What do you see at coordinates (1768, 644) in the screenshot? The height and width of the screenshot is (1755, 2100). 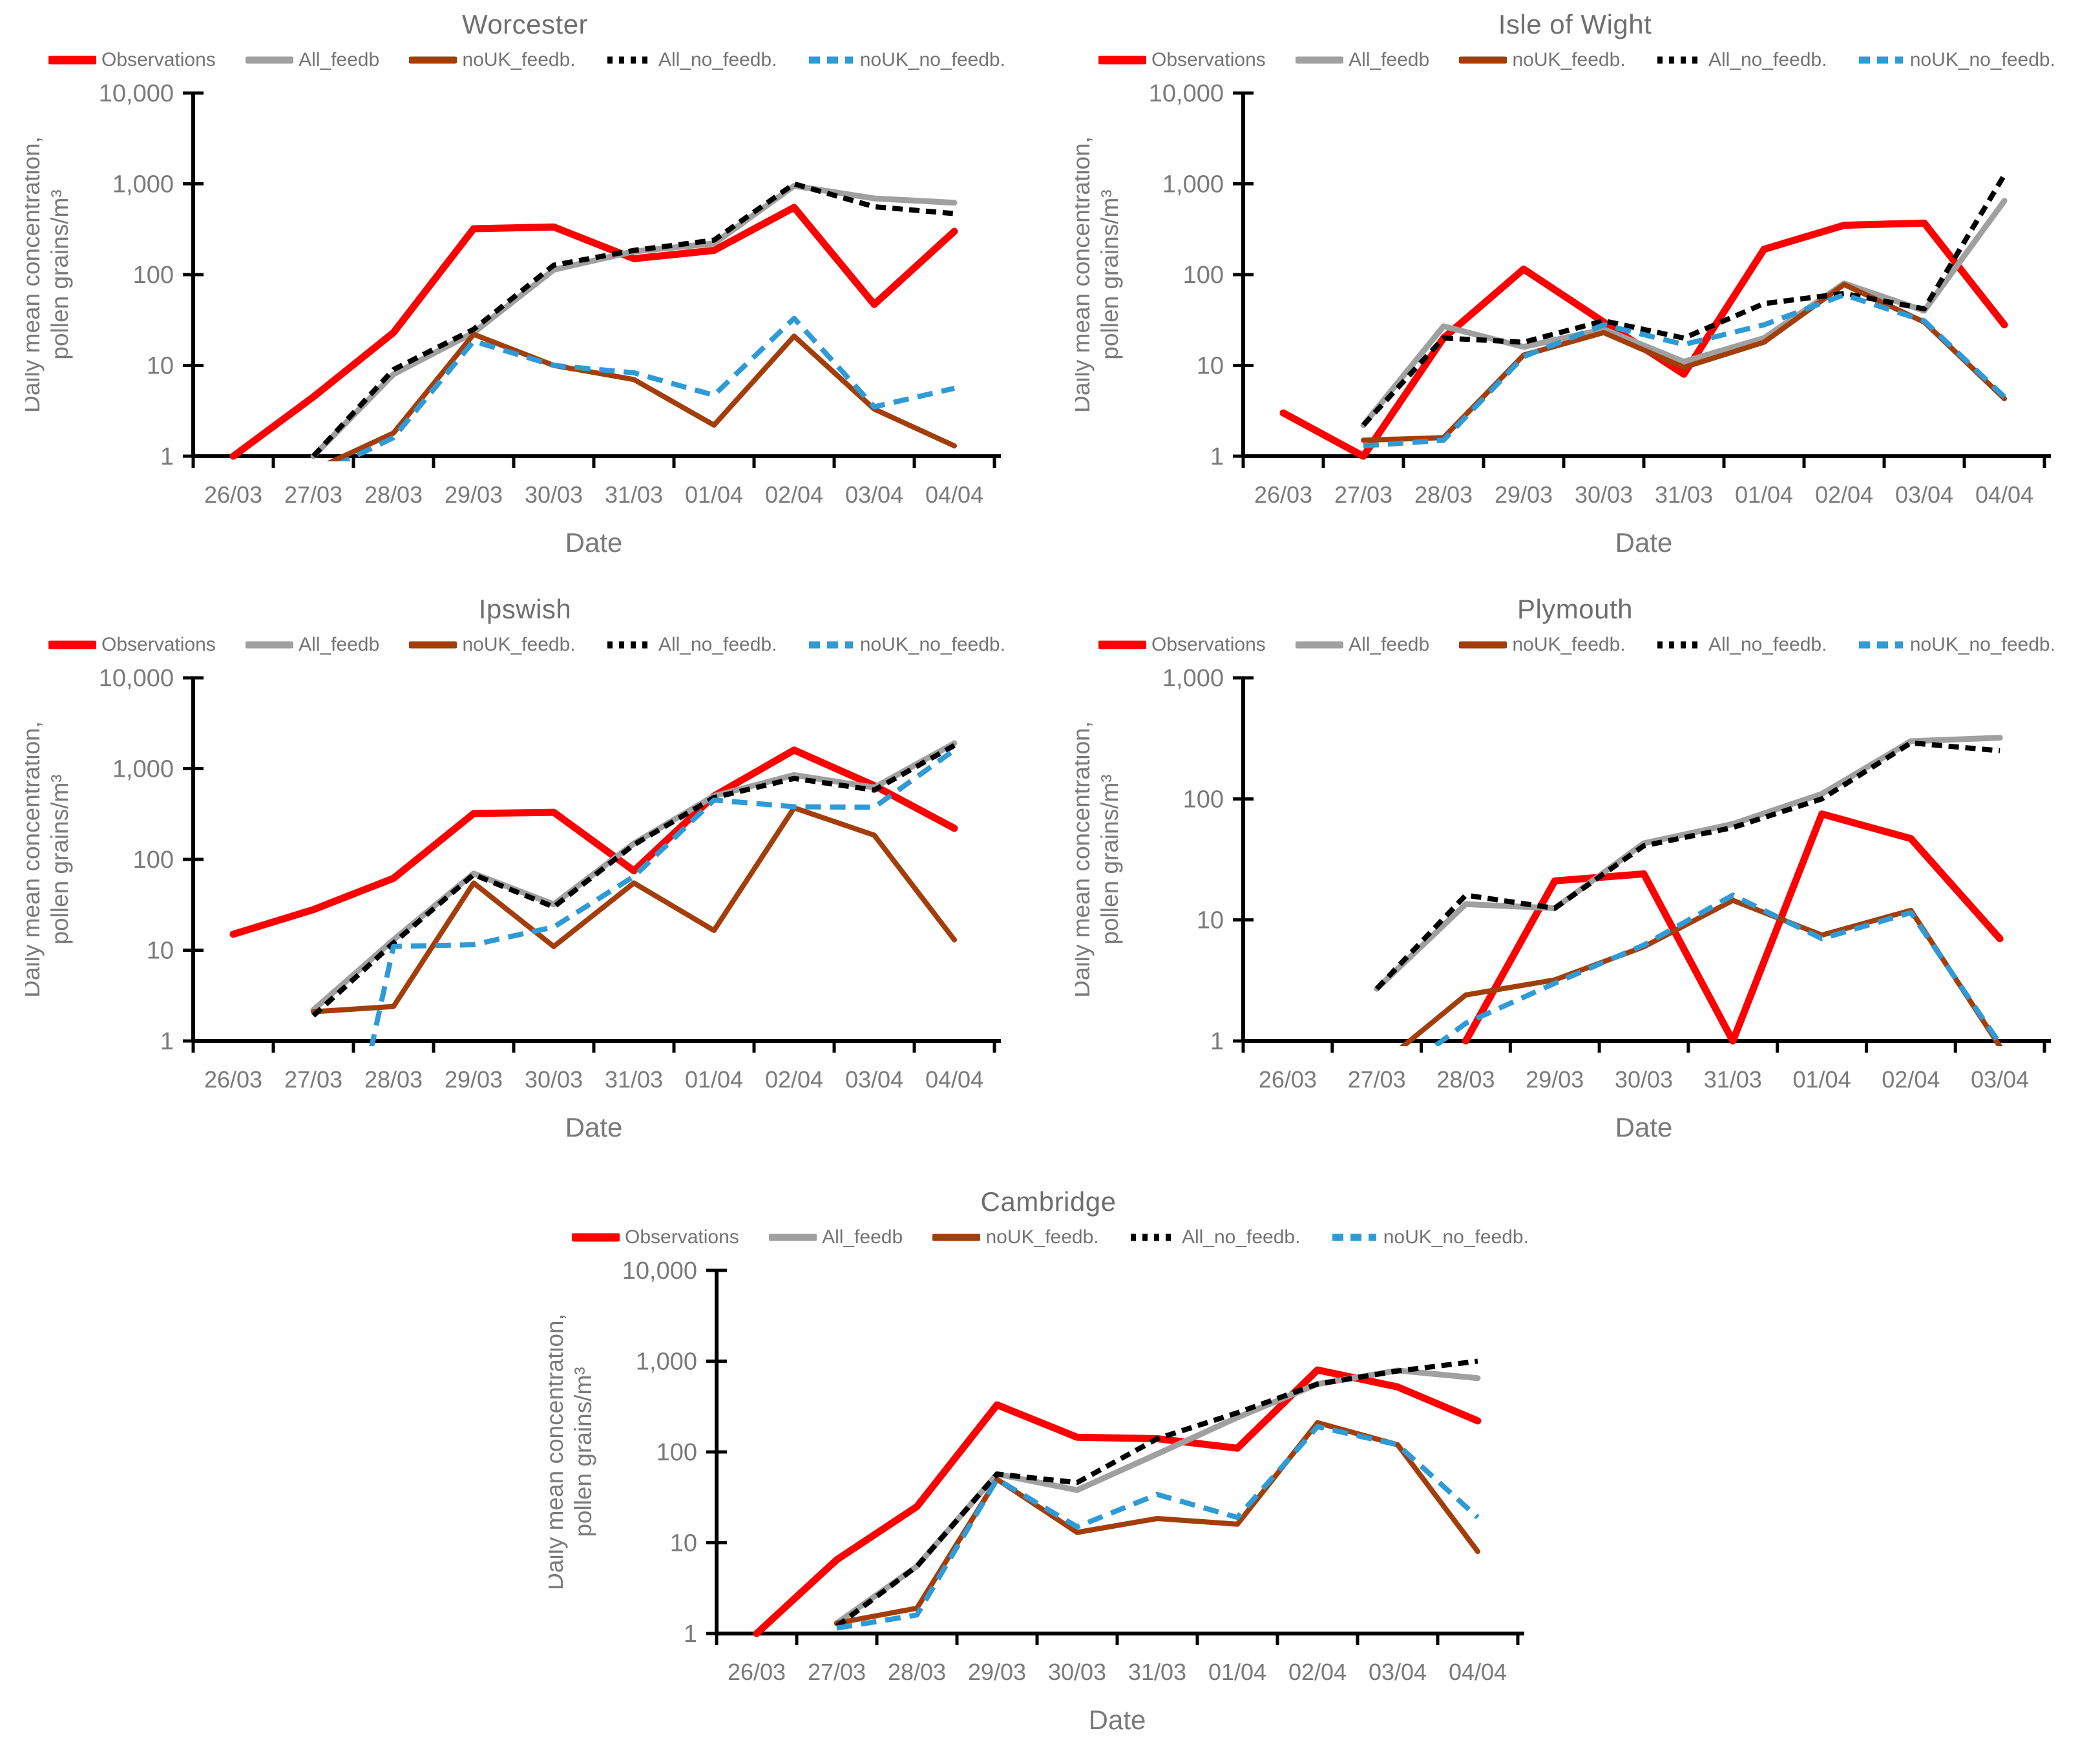 I see `legend-label: All_no_feedb.` at bounding box center [1768, 644].